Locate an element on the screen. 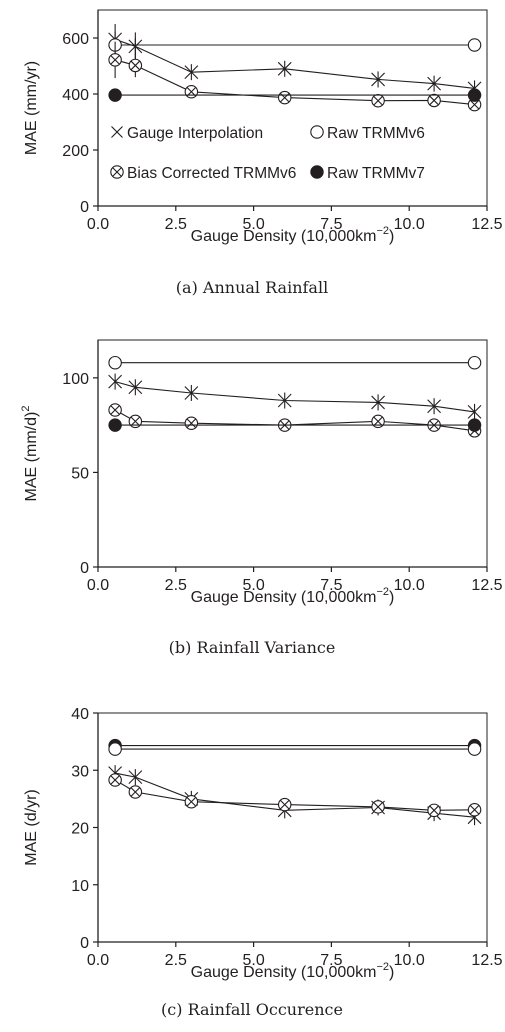 This screenshot has width=505, height=1032. panel-b-x-axis-label-close: ) is located at coordinates (391, 597).